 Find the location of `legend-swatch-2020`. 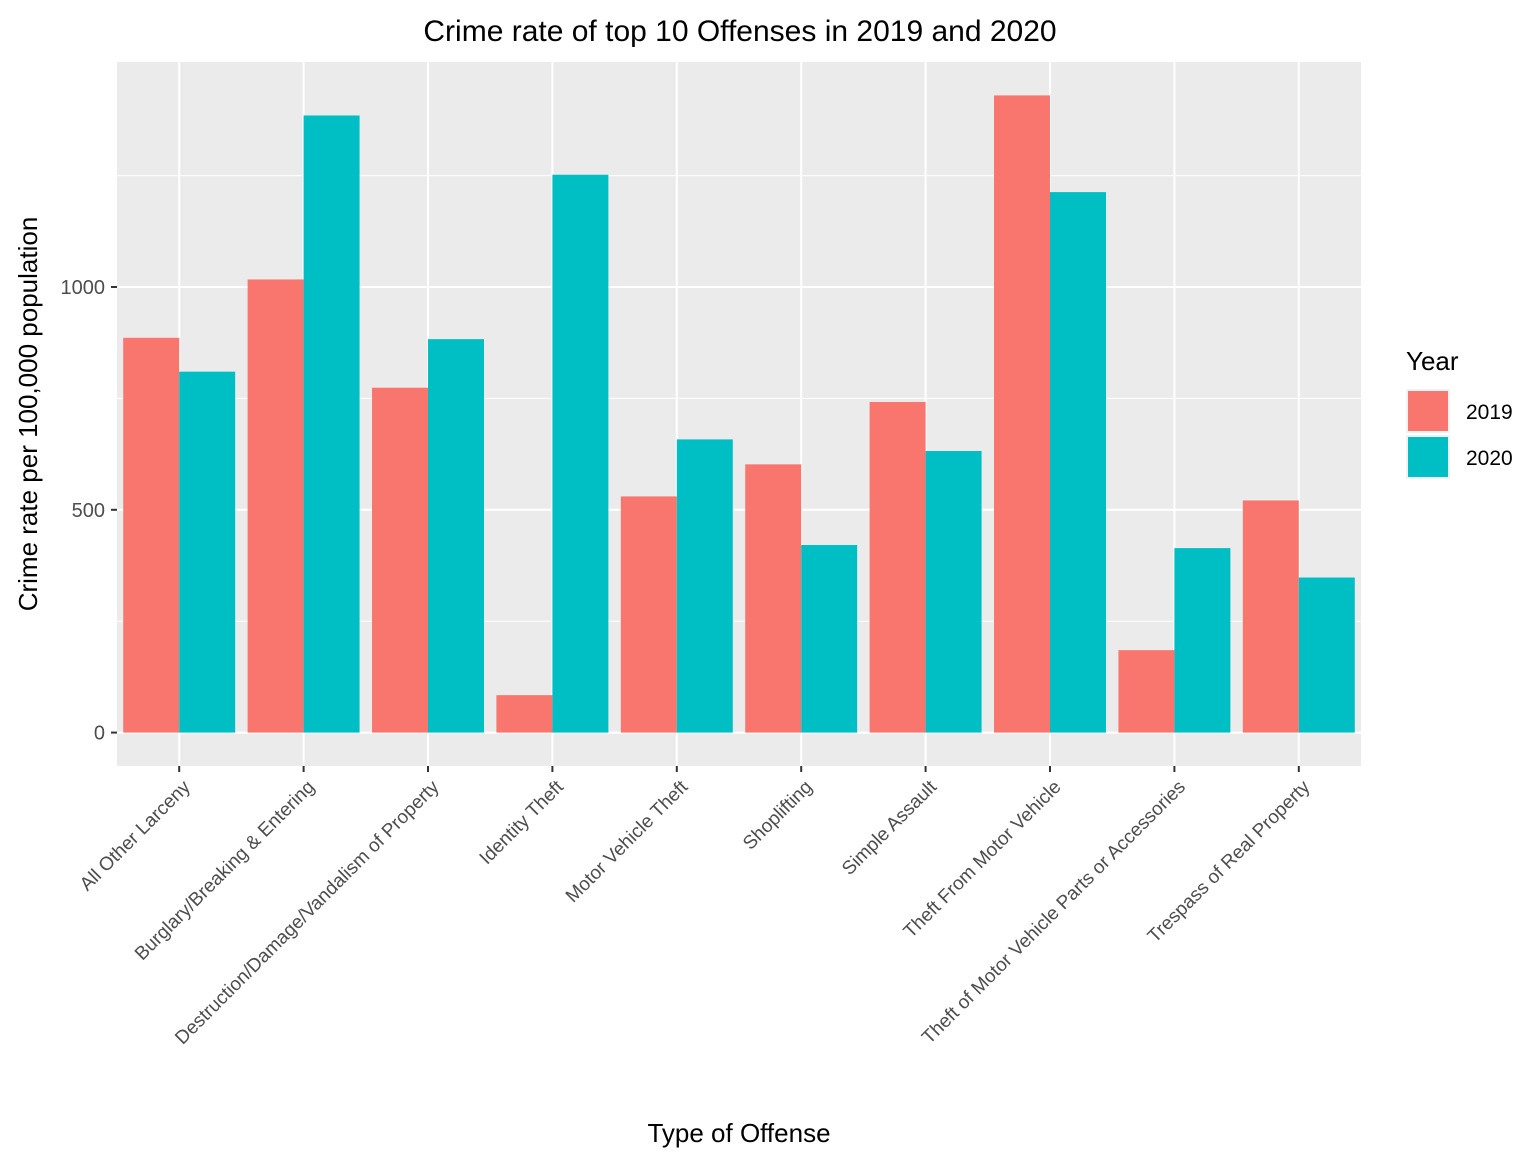

legend-swatch-2020 is located at coordinates (1428, 457).